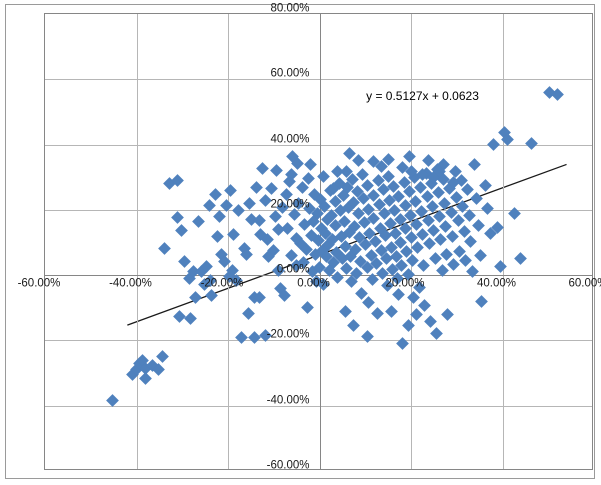  Describe the element at coordinates (290, 139) in the screenshot. I see `y-axis-tick-label: 40.00%` at that location.